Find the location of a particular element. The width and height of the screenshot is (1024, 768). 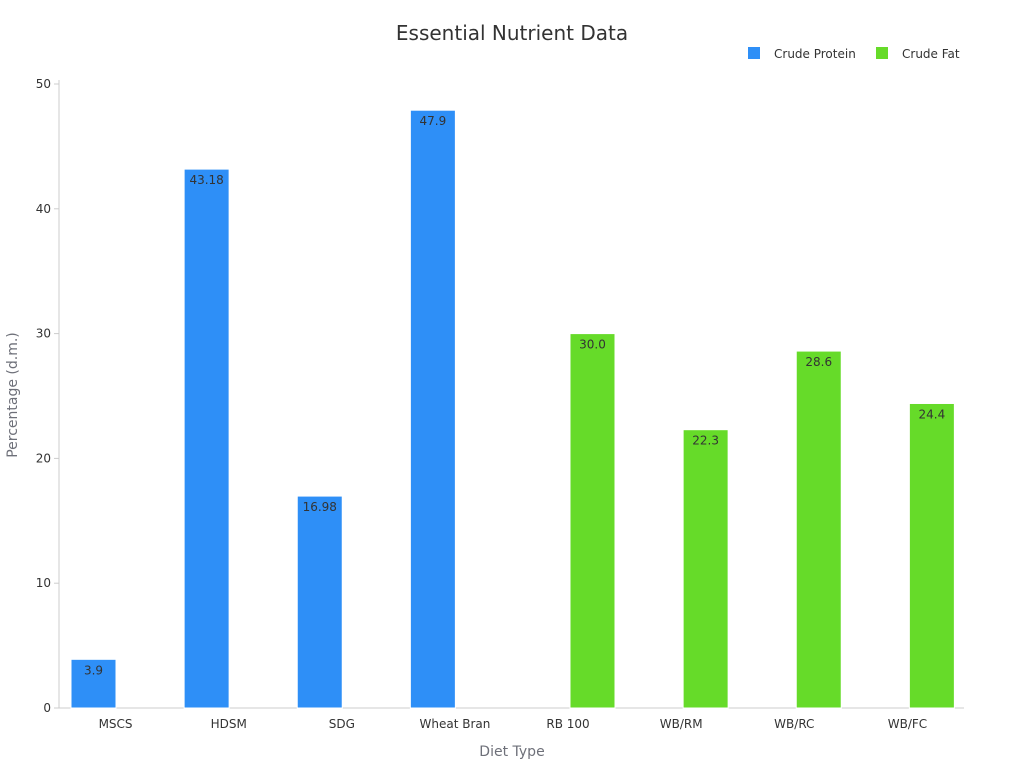

x-axis-title: Diet Type is located at coordinates (511, 752).